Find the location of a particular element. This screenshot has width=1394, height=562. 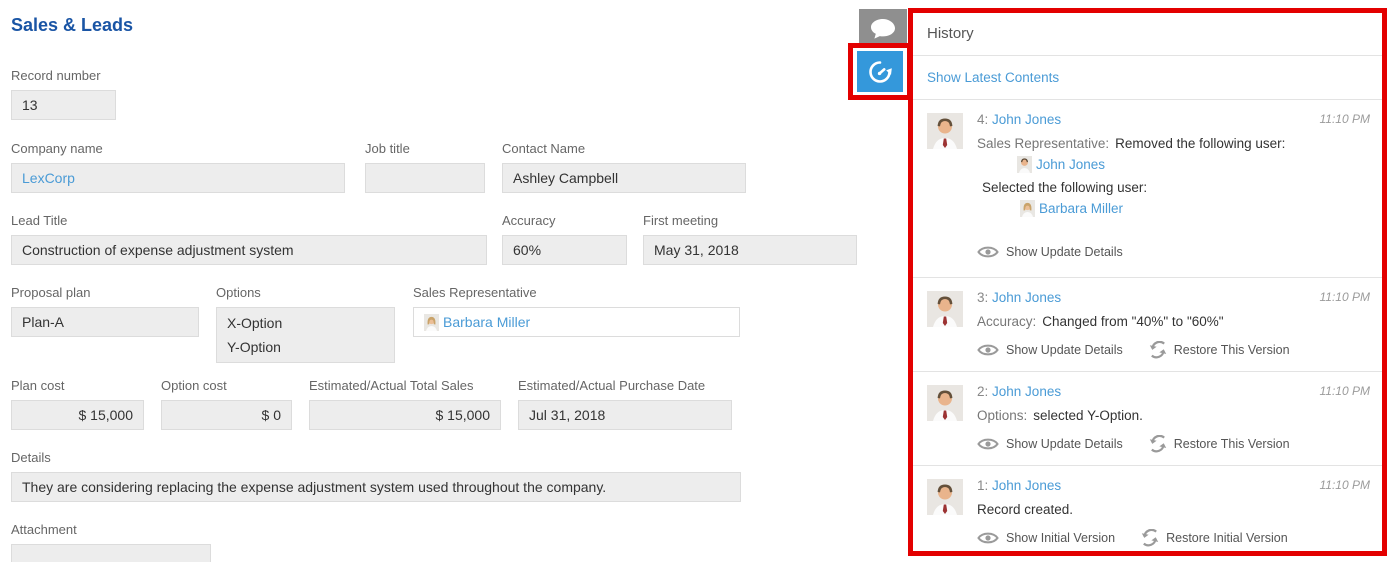

field-proposal-plan: Proposal plan Plan-A is located at coordinates (105, 311).